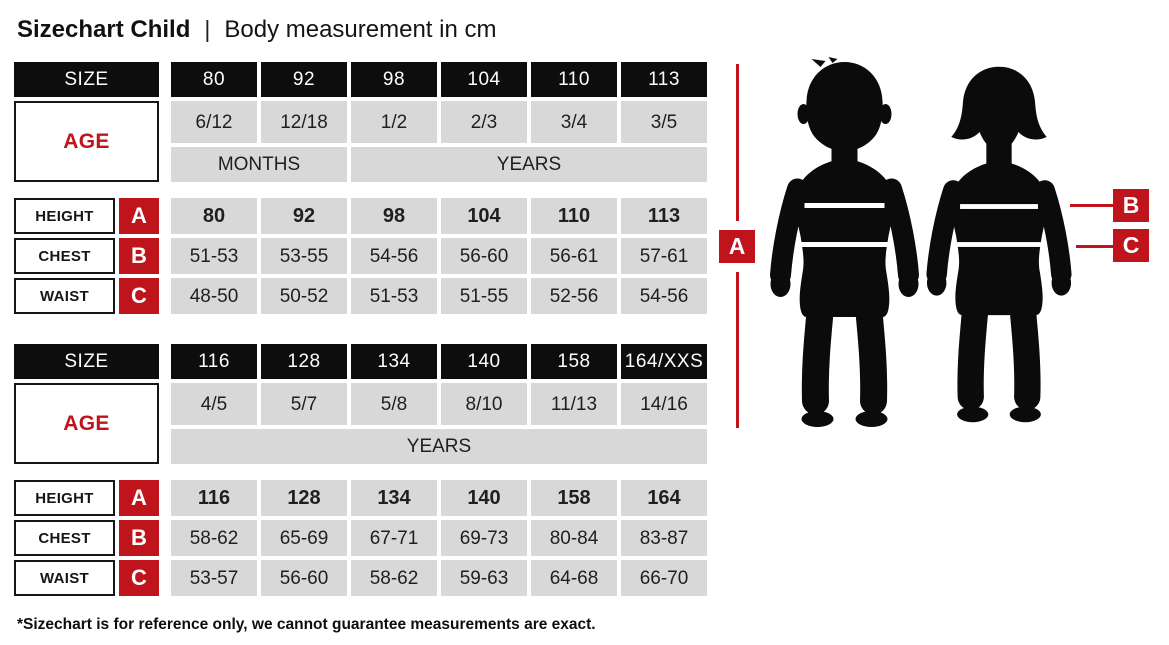 The image size is (1169, 645). Describe the element at coordinates (664, 498) in the screenshot. I see `height-cell: 164` at that location.